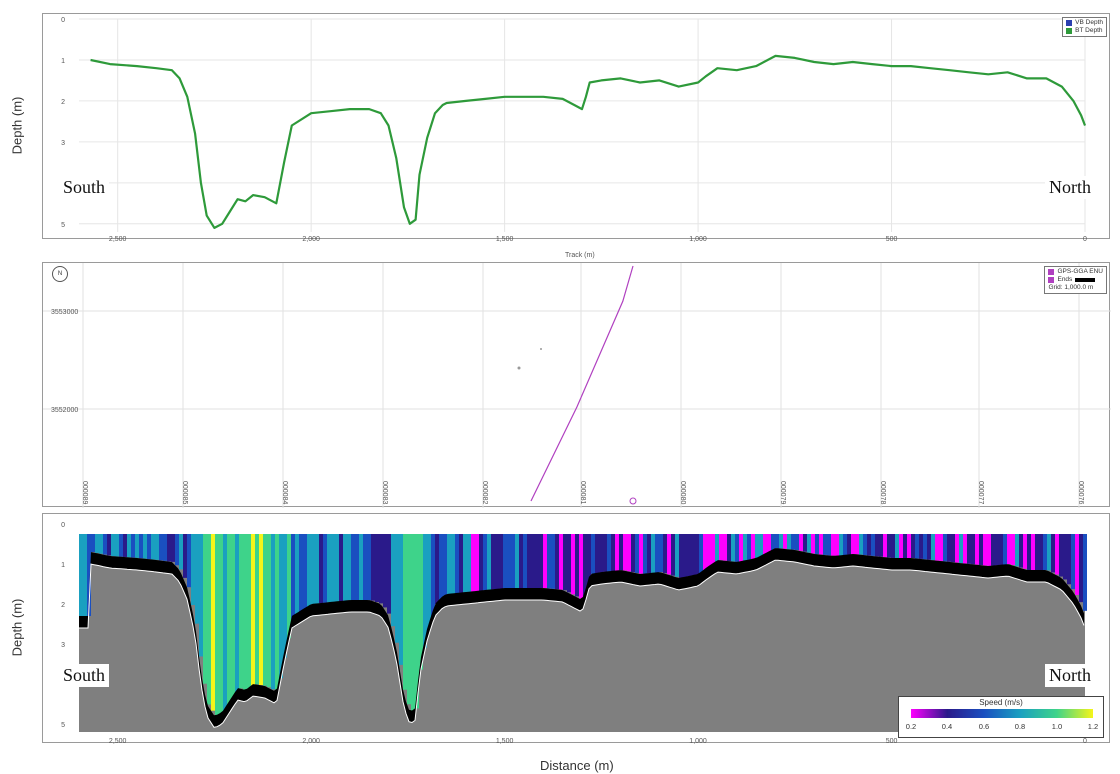 The width and height of the screenshot is (1120, 774). I want to click on legend-item-bt-depth: BT Depth, so click(1084, 31).